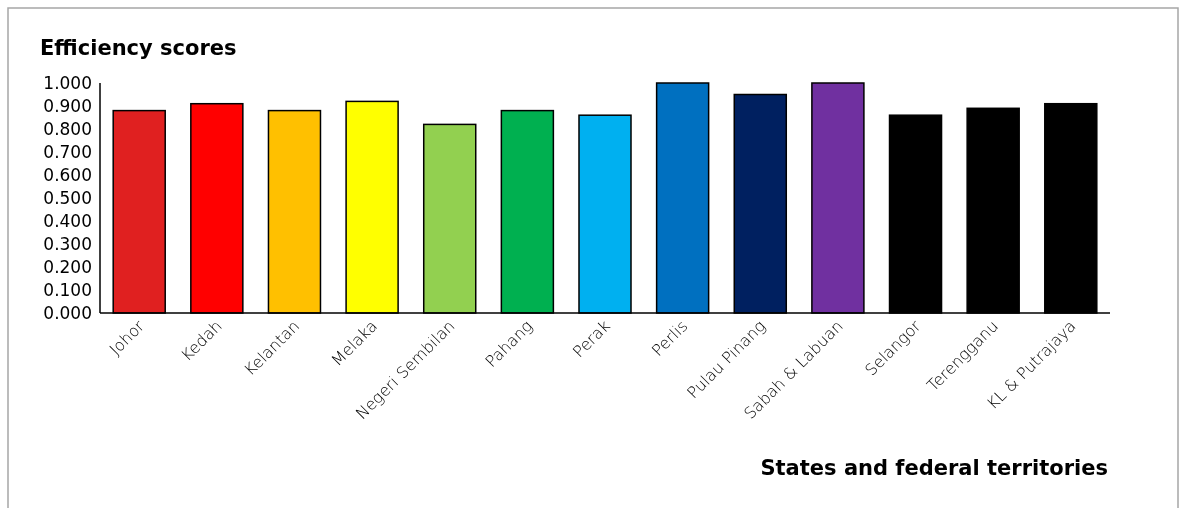 This screenshot has height=508, width=1180. Describe the element at coordinates (67, 174) in the screenshot. I see `y-tick-label: 0.600` at that location.